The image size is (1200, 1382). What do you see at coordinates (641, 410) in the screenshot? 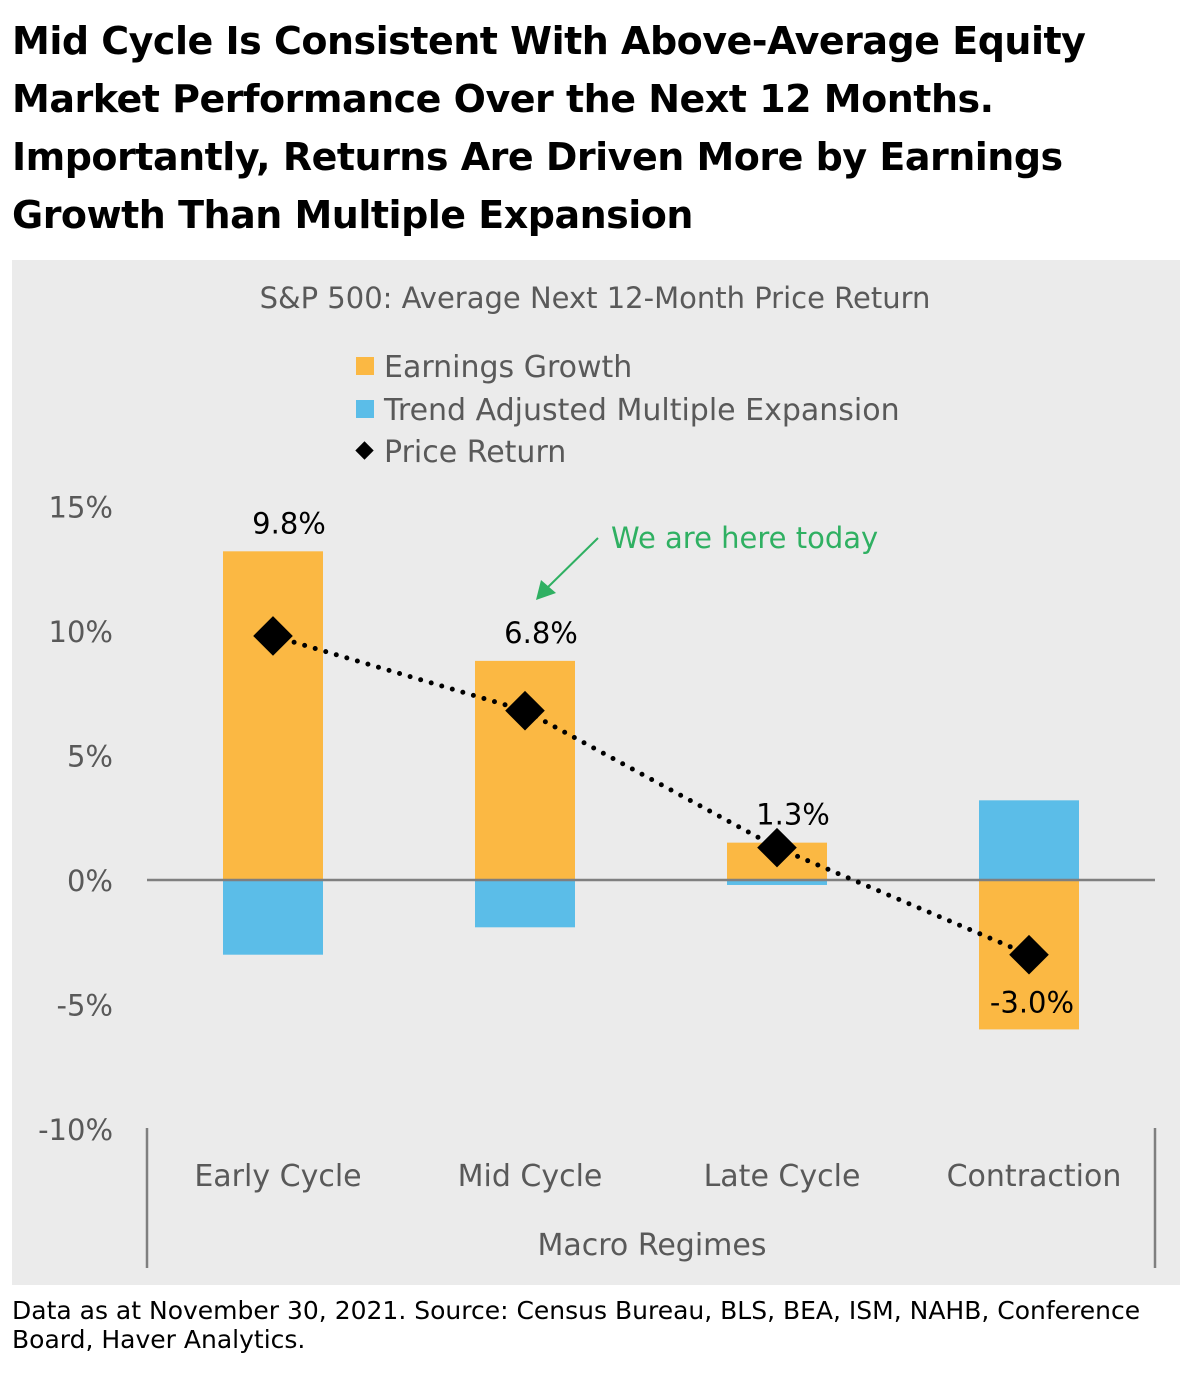
I see `legend-label: Trend Adjusted Multiple Expansion` at bounding box center [641, 410].